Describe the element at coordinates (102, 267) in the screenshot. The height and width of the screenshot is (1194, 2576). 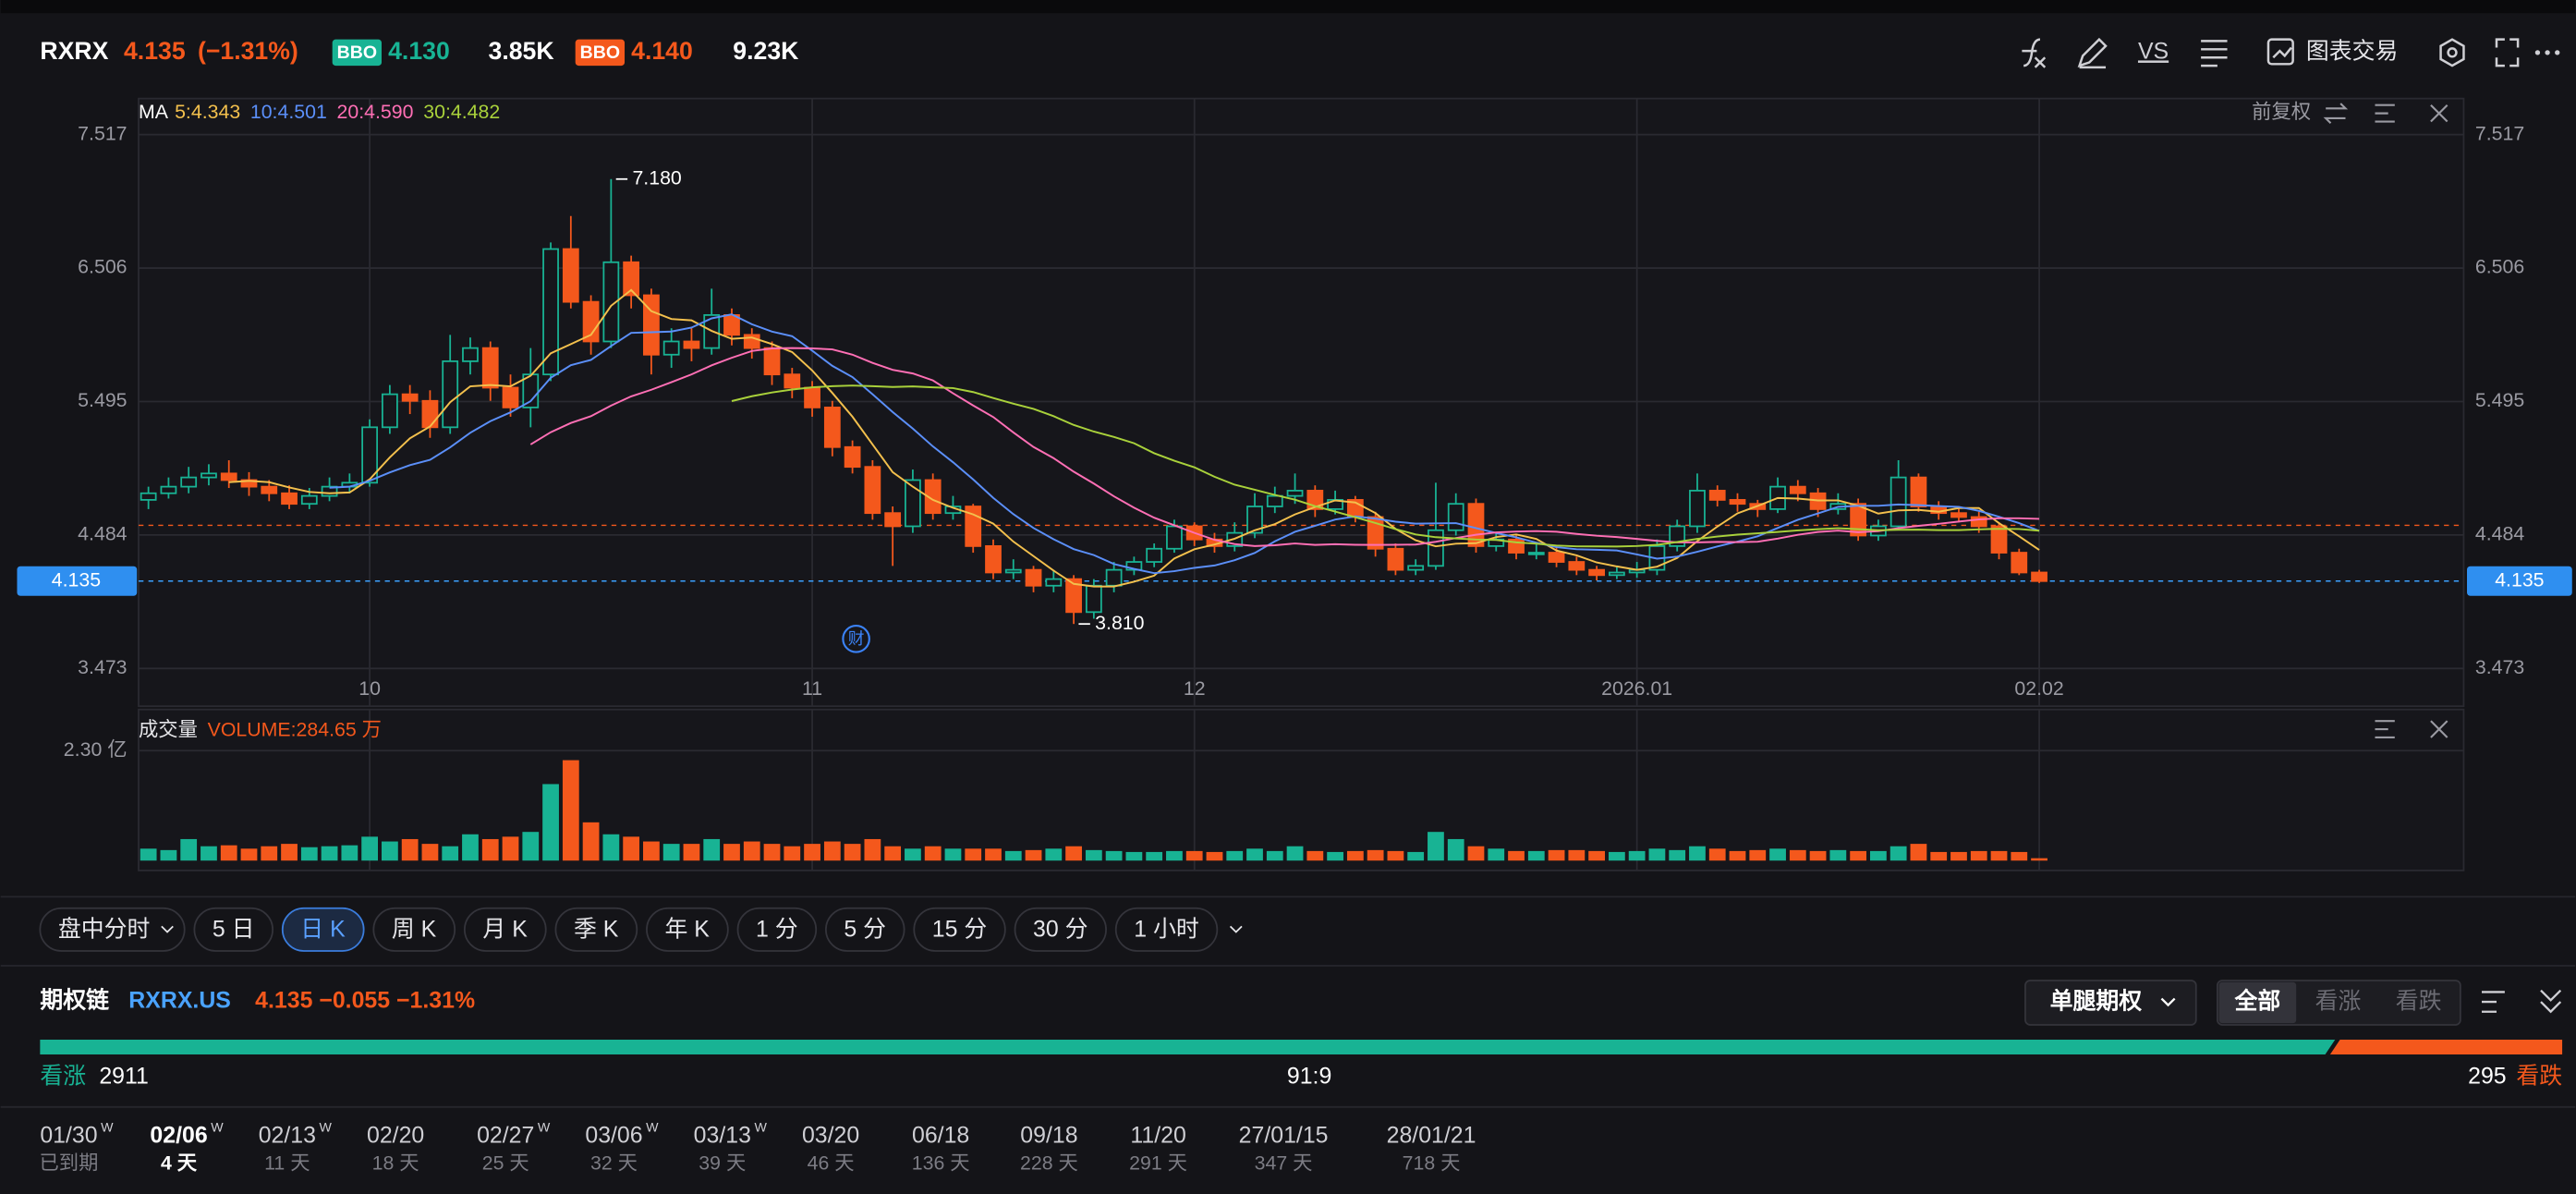
I see `y-tick-label: 6.506` at that location.